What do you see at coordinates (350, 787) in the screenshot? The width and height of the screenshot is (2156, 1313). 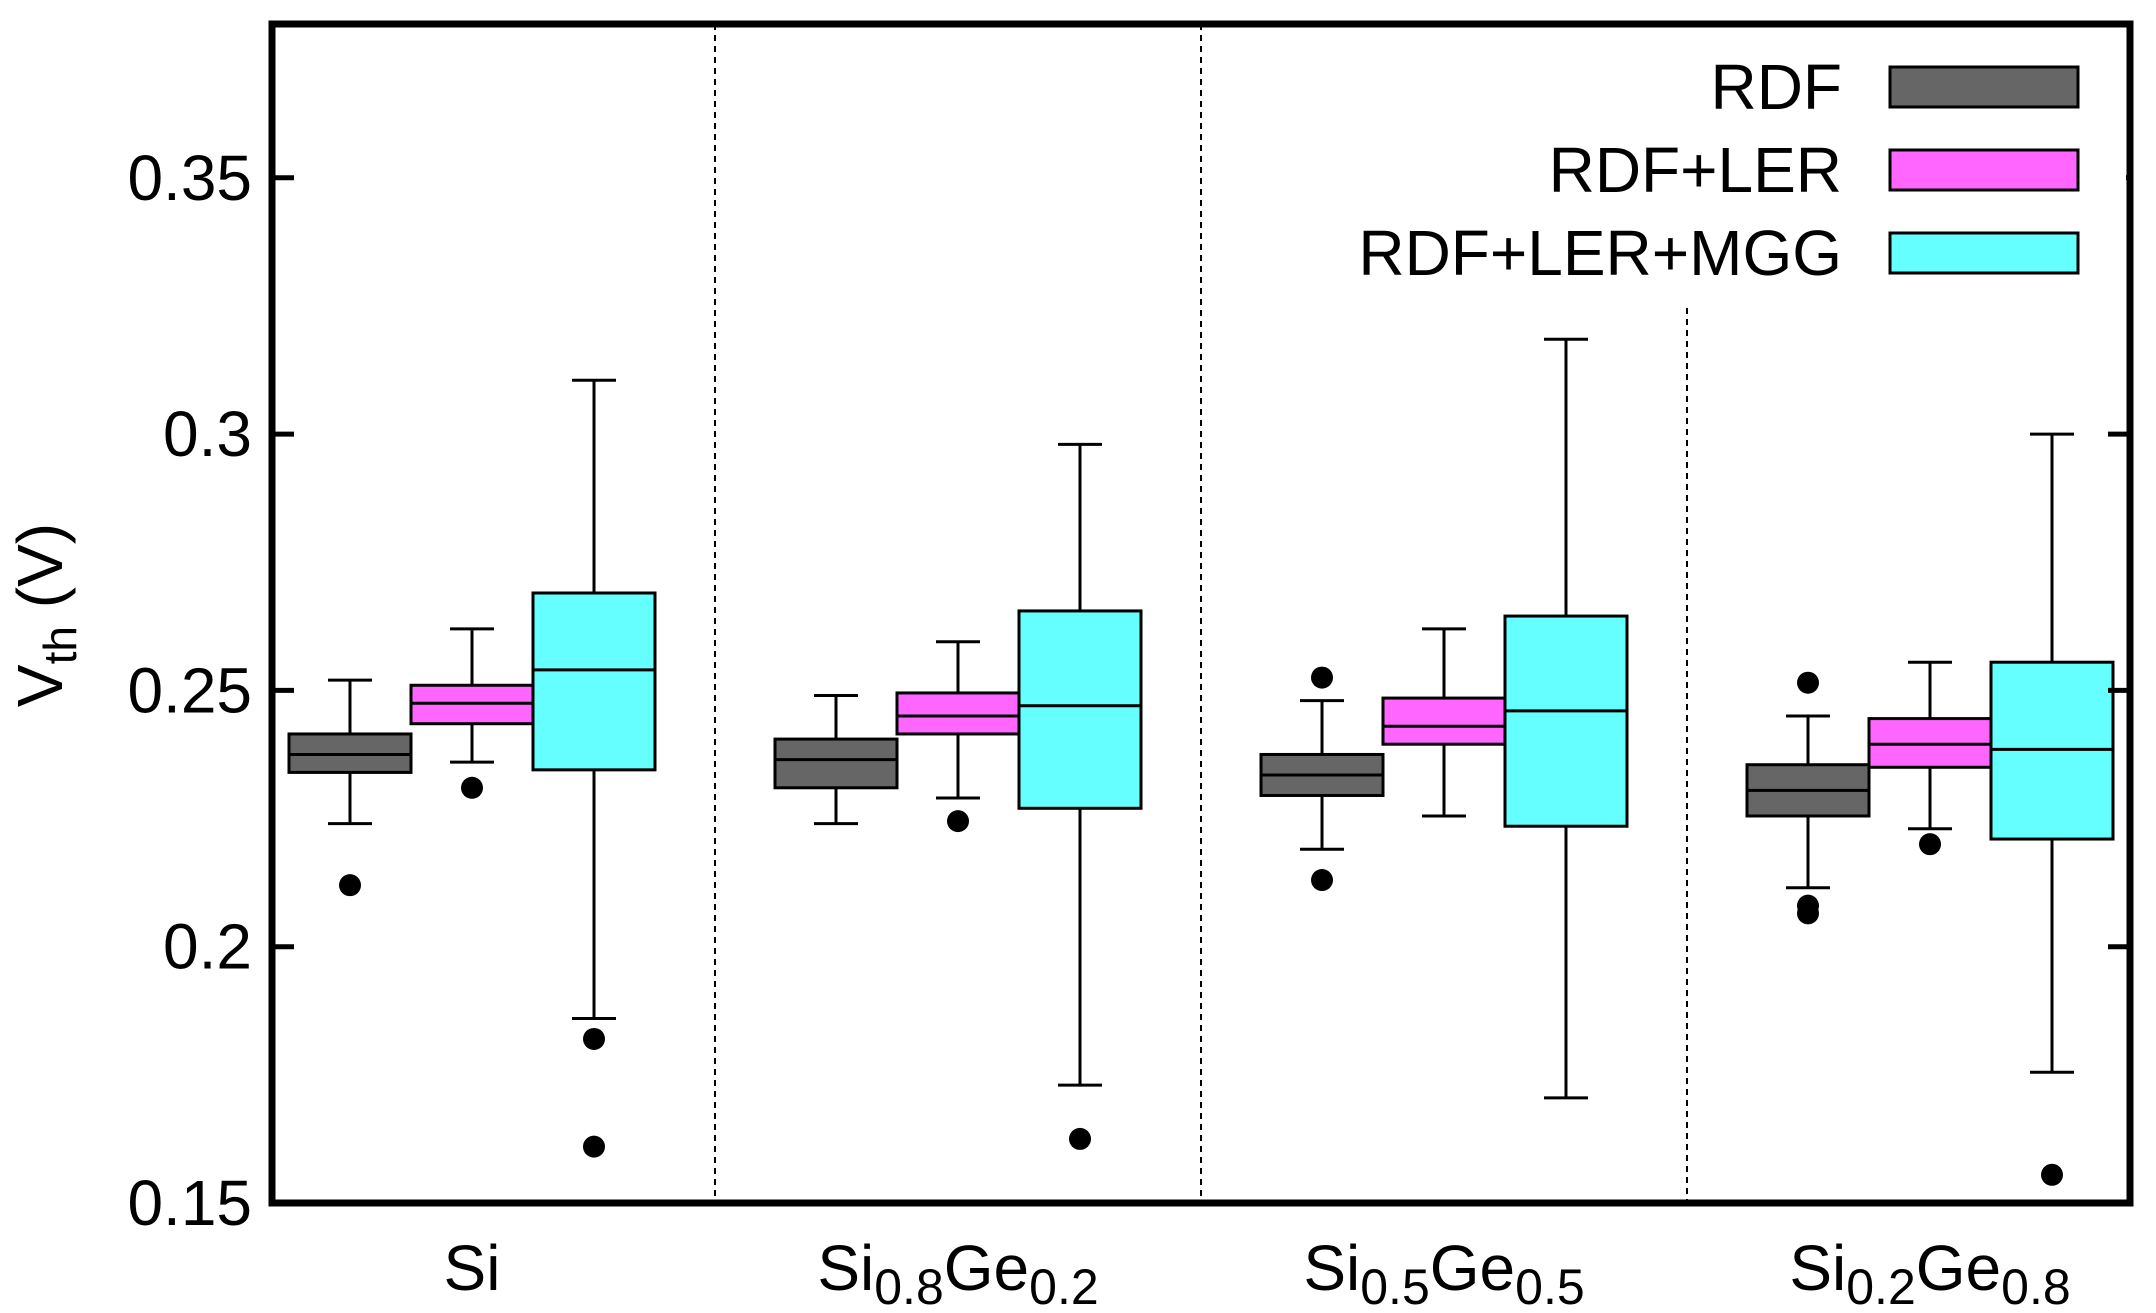 I see `box-rdf-si` at bounding box center [350, 787].